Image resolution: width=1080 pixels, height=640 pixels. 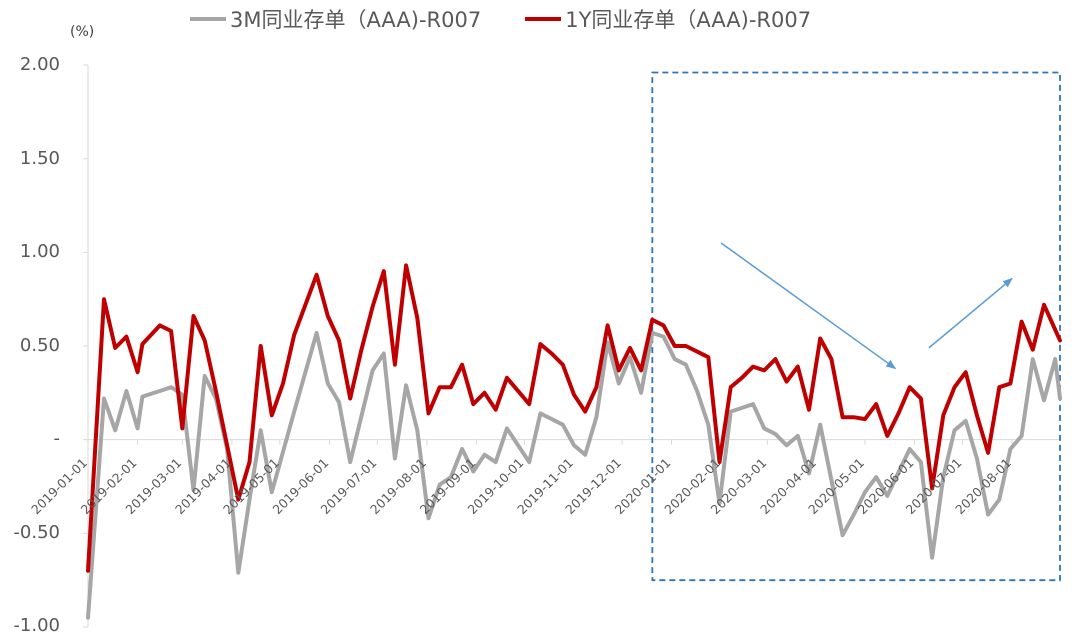 I want to click on unit-label: (%), so click(x=82, y=32).